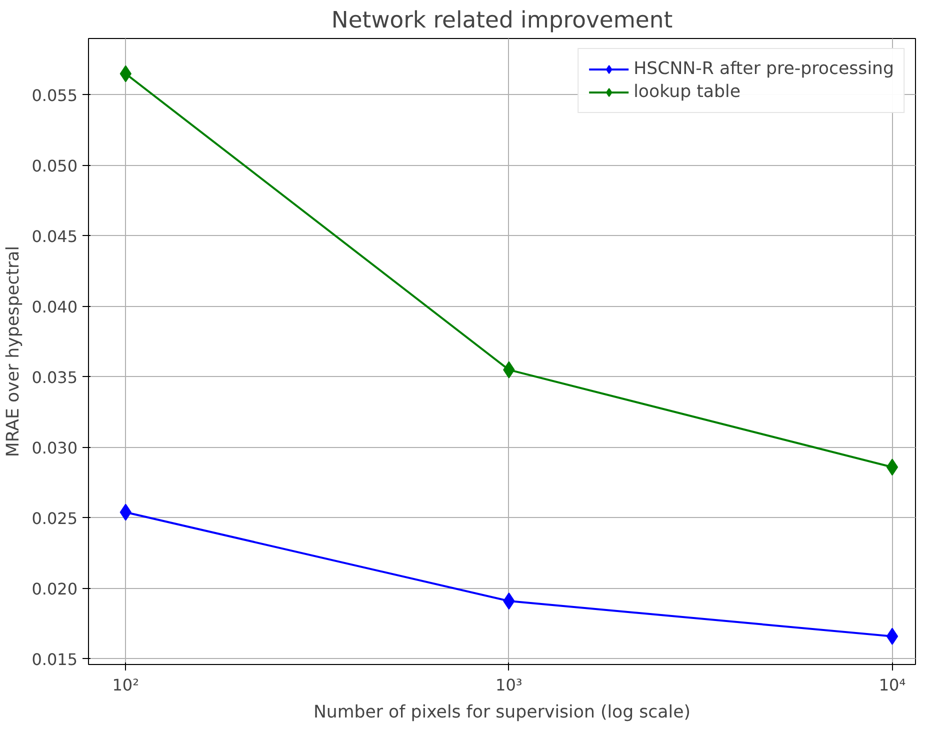 Image resolution: width=926 pixels, height=733 pixels. Describe the element at coordinates (509, 685) in the screenshot. I see `x-tick-label: 10³` at that location.